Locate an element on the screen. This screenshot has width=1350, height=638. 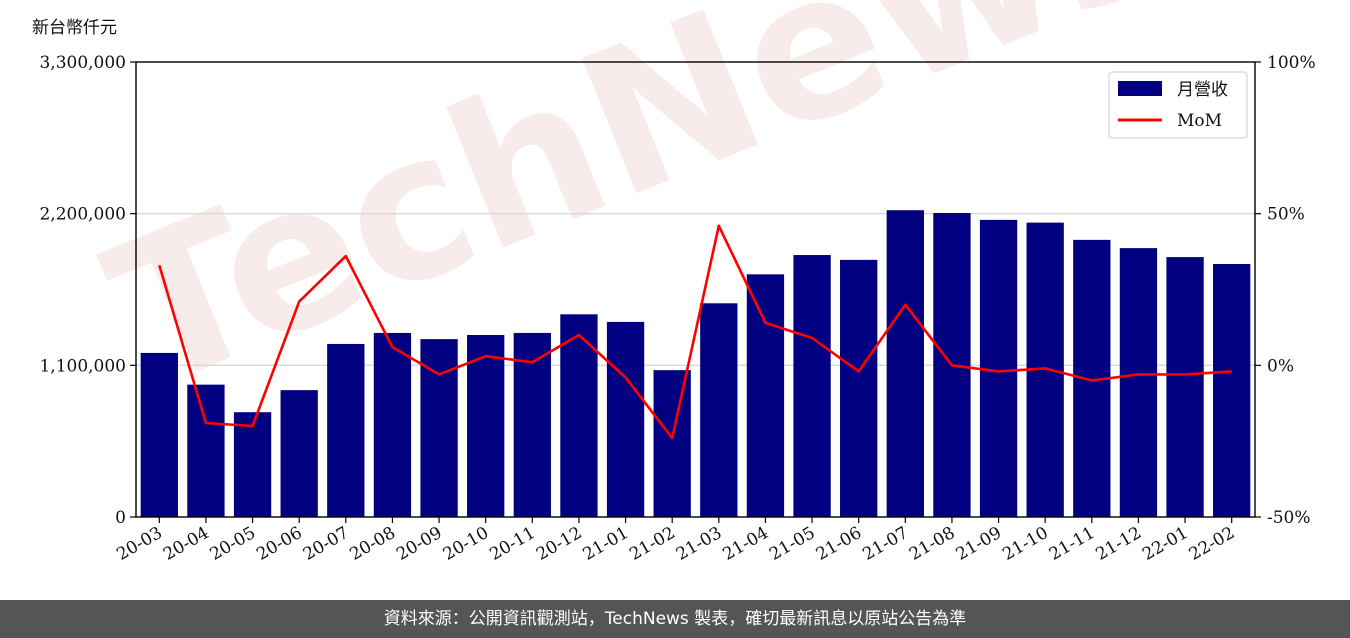
x-tick-label: 21-09 is located at coordinates (979, 544).